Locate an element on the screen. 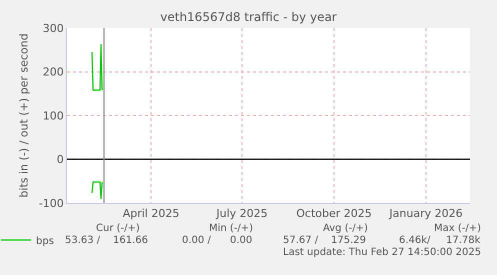  y-tick-label: 200 is located at coordinates (53, 72).